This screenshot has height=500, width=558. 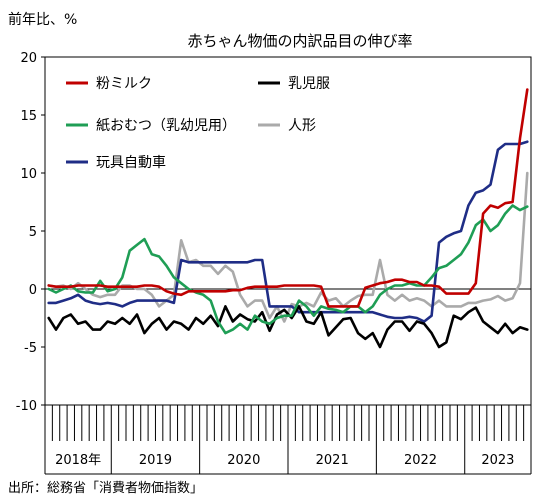 I want to click on y-tick-label: 5, so click(x=33, y=232).